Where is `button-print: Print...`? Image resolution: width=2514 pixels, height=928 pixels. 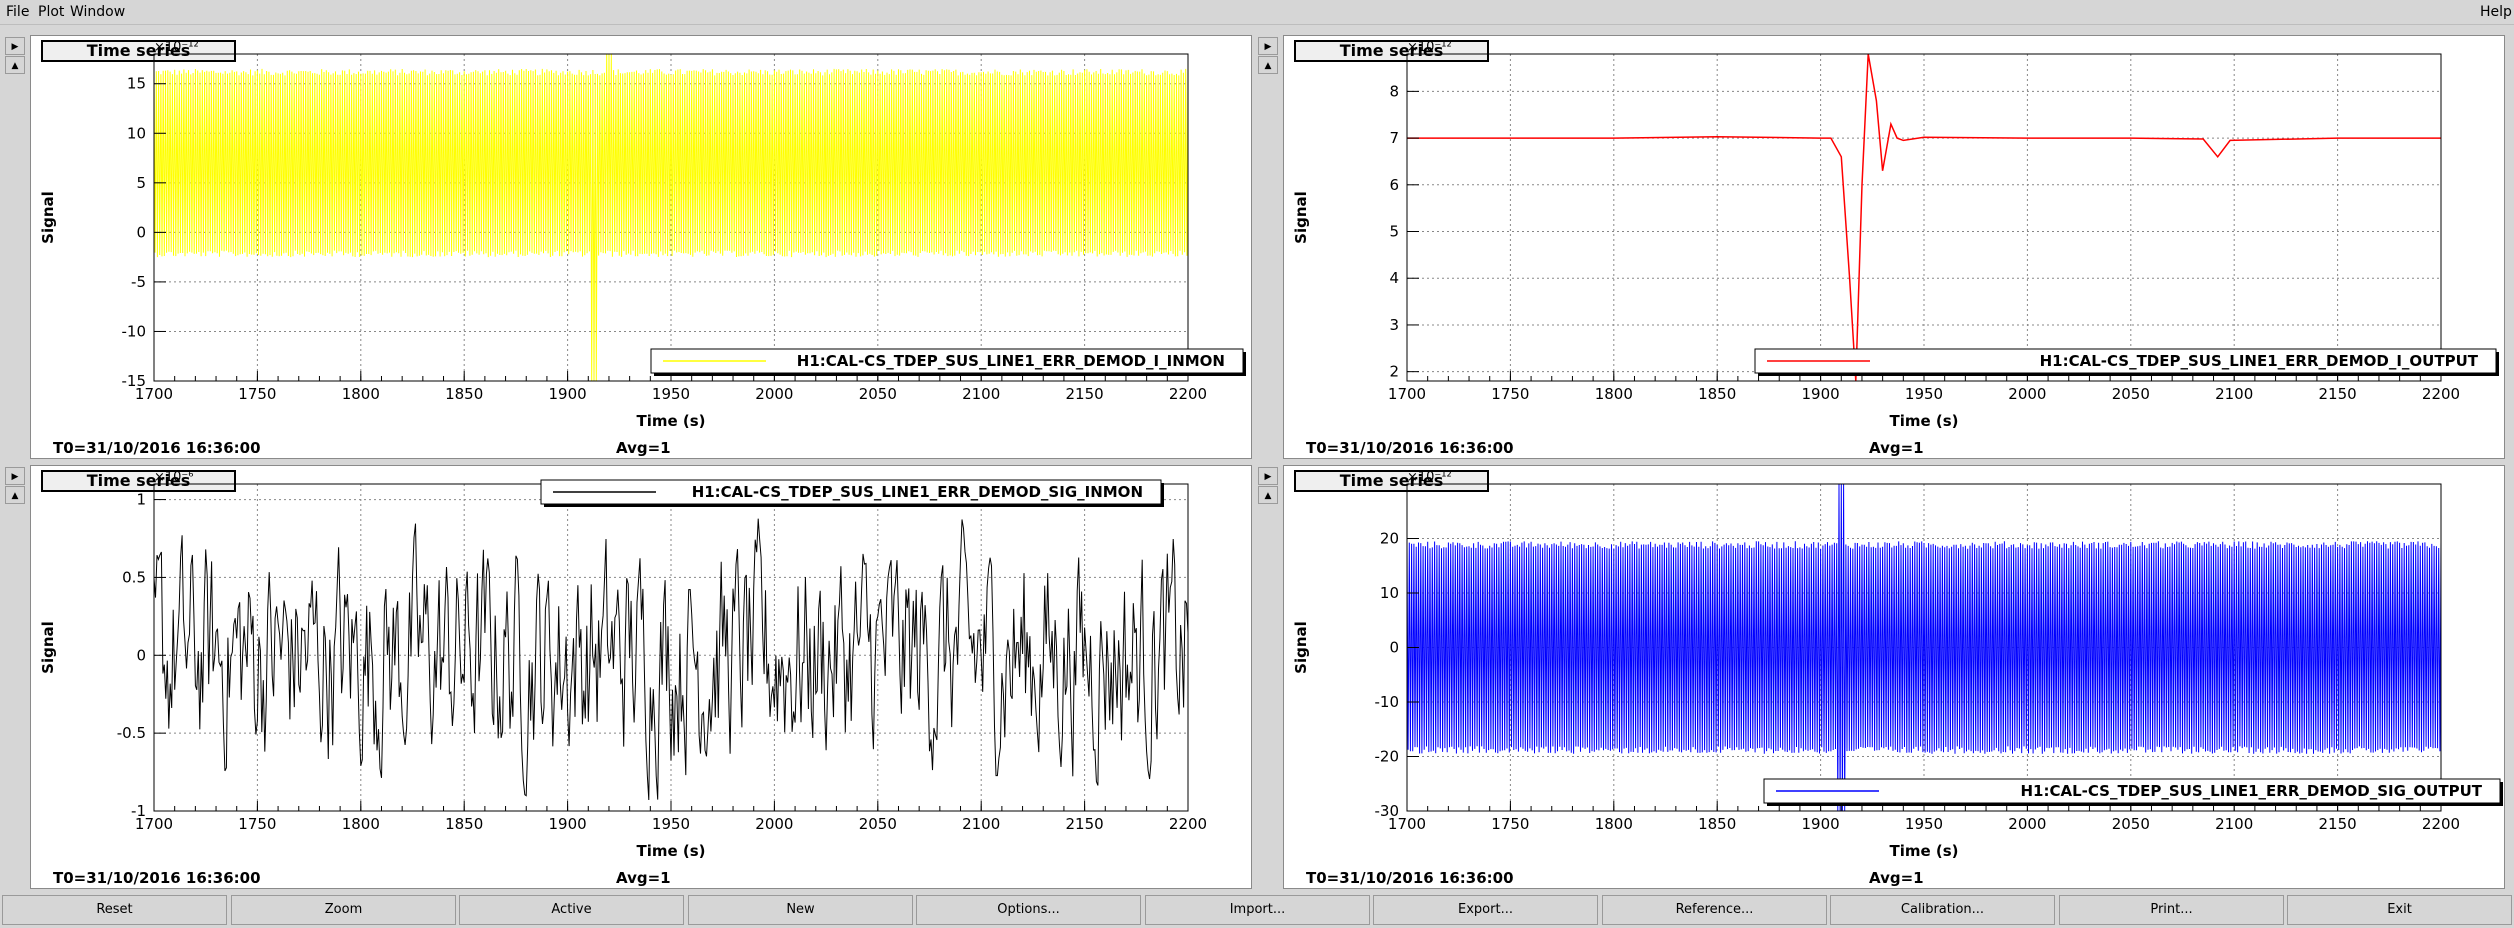 button-print: Print... is located at coordinates (2171, 910).